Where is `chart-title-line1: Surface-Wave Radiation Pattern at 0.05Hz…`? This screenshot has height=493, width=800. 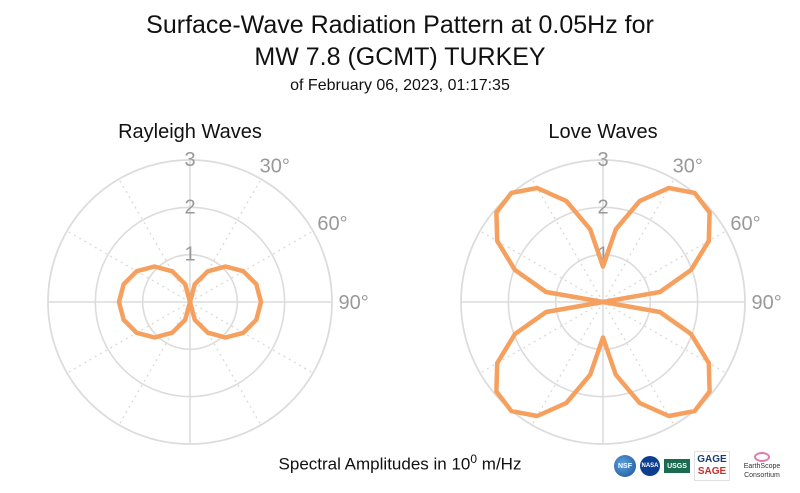
chart-title-line1: Surface-Wave Radiation Pattern at 0.05Hz… is located at coordinates (400, 25).